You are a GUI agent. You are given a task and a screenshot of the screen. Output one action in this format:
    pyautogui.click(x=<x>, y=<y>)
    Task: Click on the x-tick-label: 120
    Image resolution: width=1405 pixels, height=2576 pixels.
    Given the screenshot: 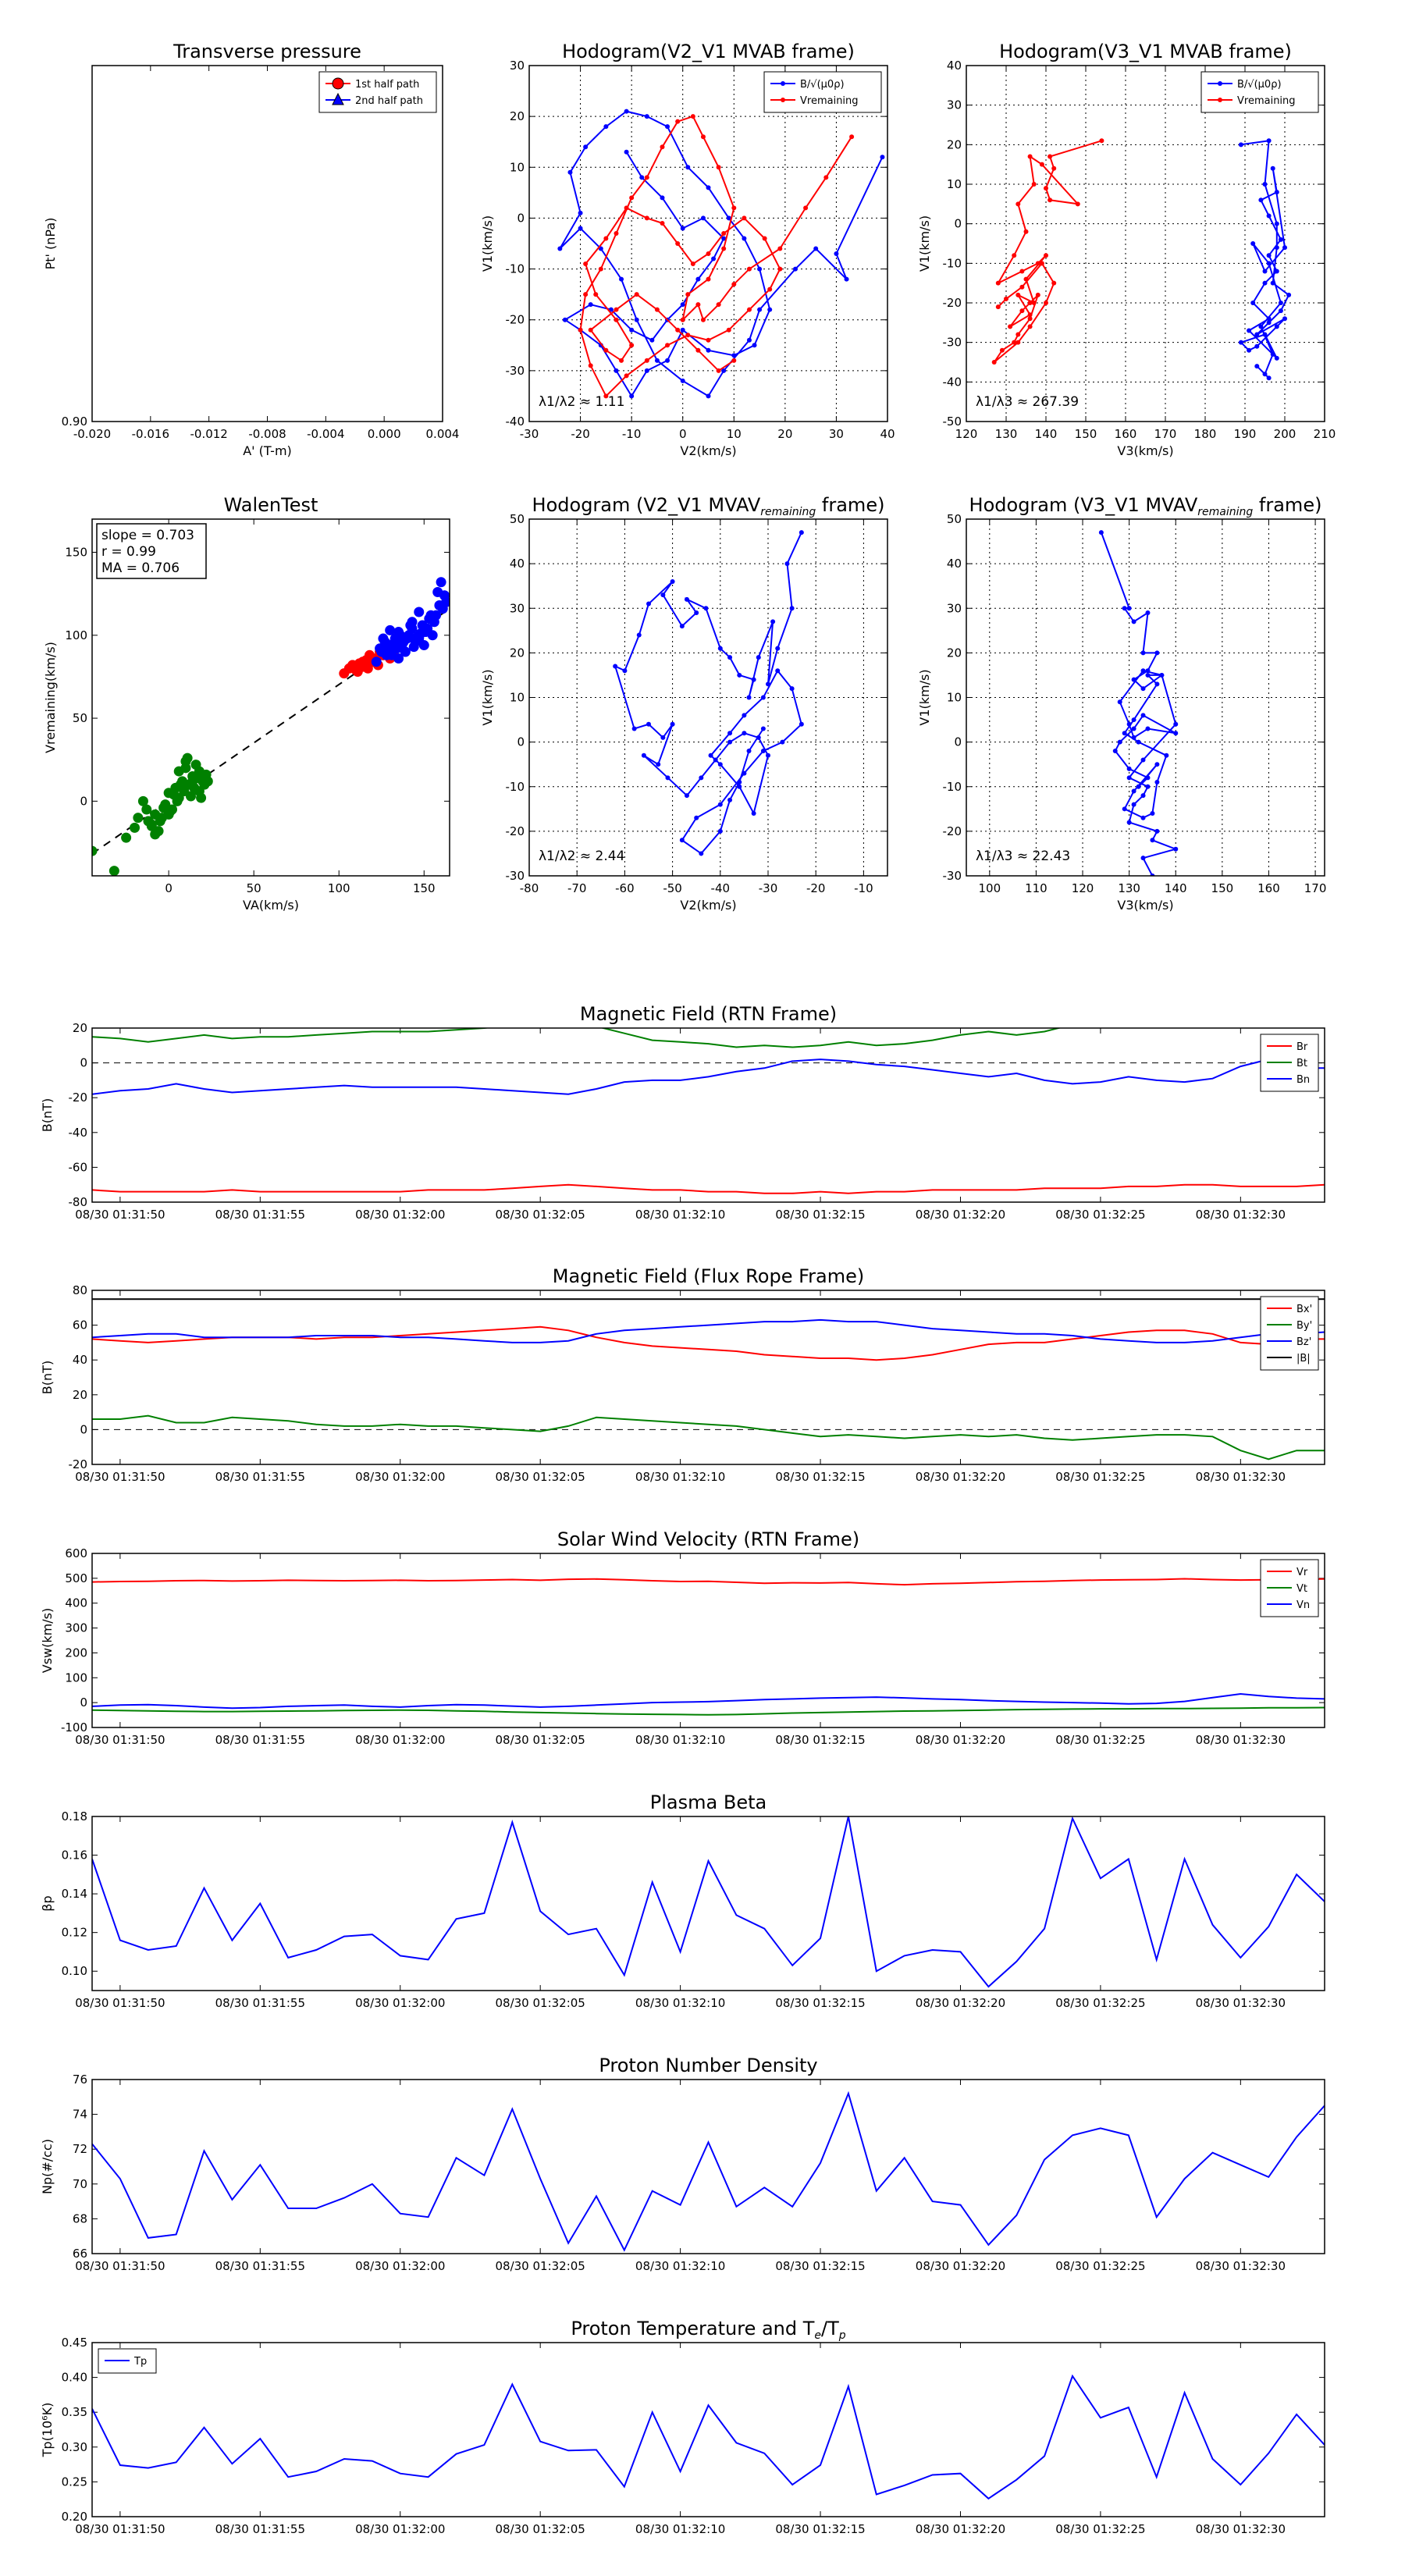 What is the action you would take?
    pyautogui.click(x=1083, y=888)
    